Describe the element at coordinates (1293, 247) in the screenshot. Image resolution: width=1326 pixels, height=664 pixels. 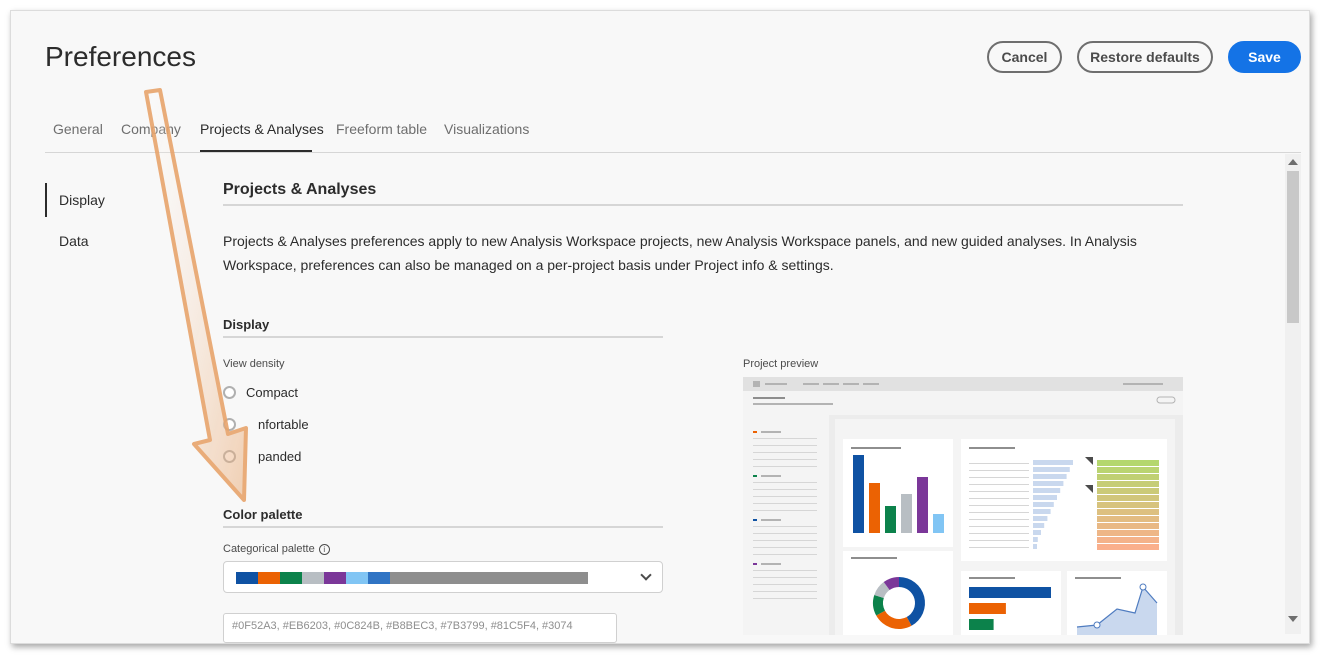
I see `scrollbar-thumb` at that location.